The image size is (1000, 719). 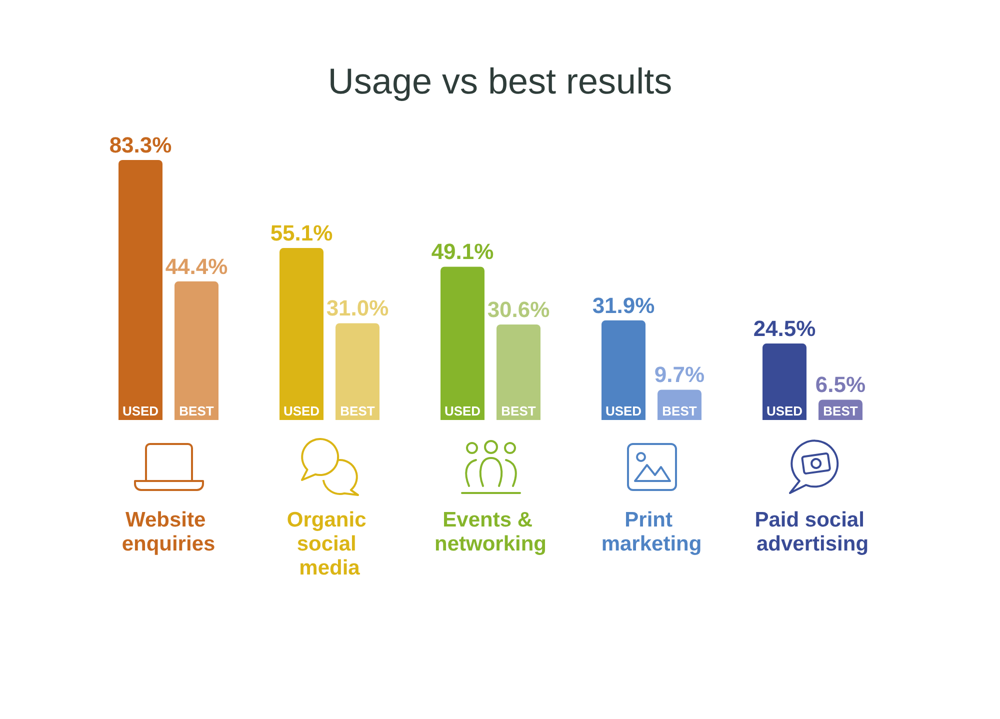 I want to click on series-label: USED, so click(x=140, y=411).